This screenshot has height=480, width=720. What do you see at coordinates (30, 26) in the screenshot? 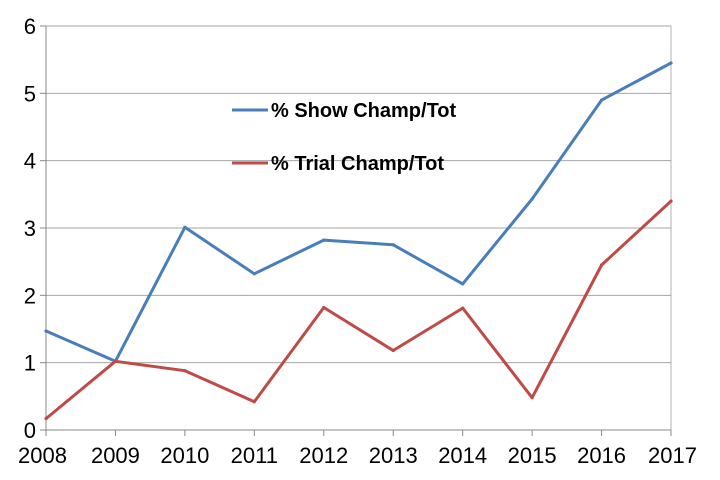
I see `y-tick-label: 6` at bounding box center [30, 26].